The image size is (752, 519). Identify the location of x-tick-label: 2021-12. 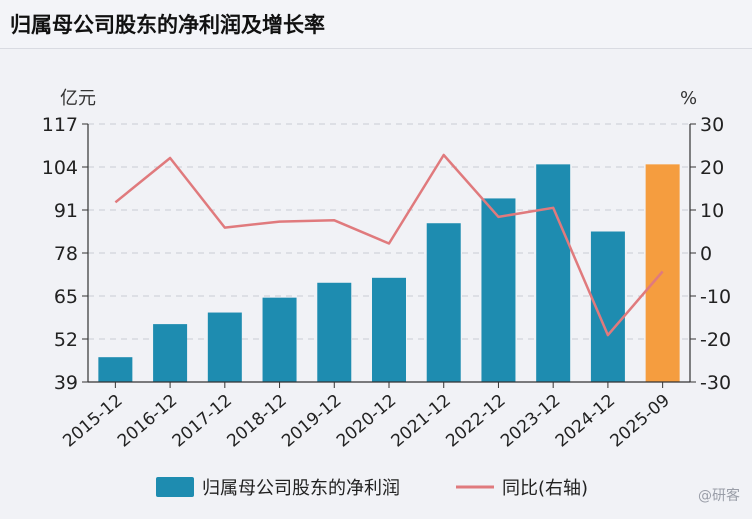
(421, 421).